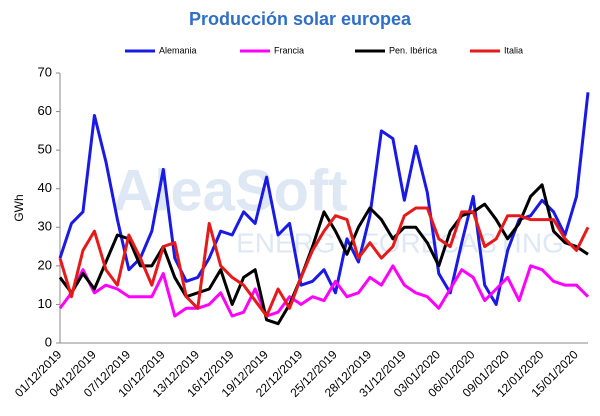  Describe the element at coordinates (19, 207) in the screenshot. I see `y-axis-label: GWh` at that location.